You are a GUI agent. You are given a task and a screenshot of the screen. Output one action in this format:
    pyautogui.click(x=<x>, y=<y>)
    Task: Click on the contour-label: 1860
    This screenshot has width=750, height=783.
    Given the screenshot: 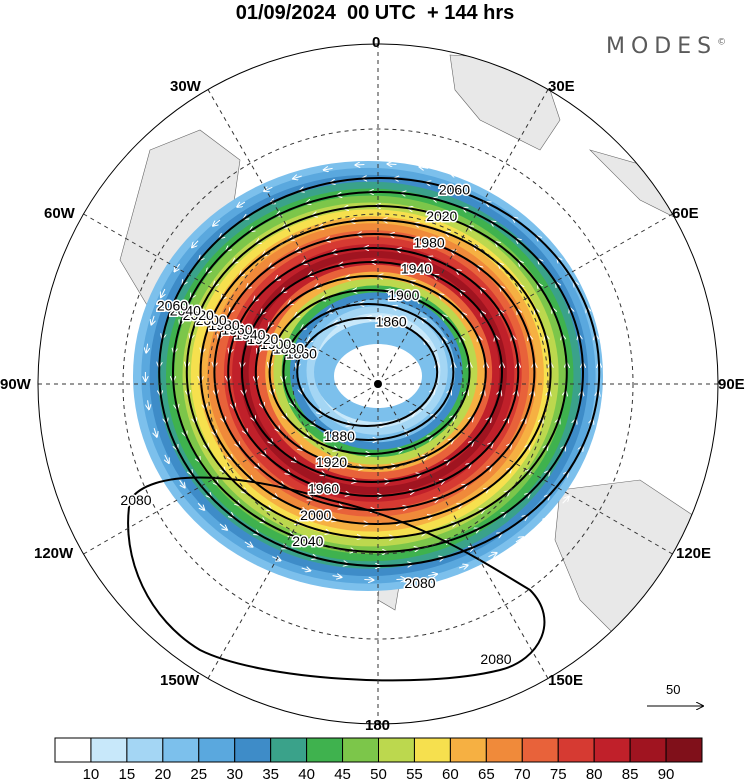 What is the action you would take?
    pyautogui.click(x=391, y=321)
    